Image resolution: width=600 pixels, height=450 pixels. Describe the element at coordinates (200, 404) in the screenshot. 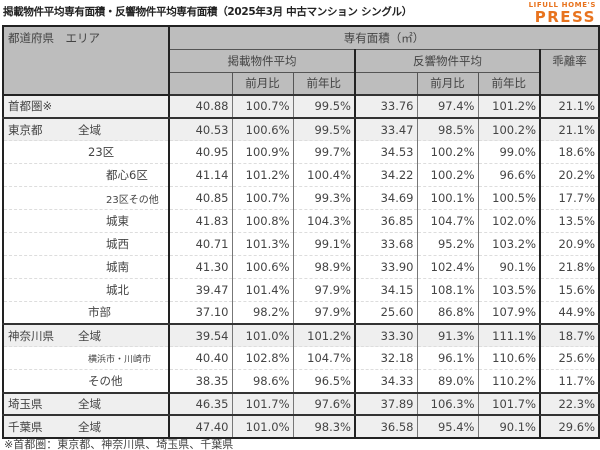

I see `listing-value: 46.35` at that location.